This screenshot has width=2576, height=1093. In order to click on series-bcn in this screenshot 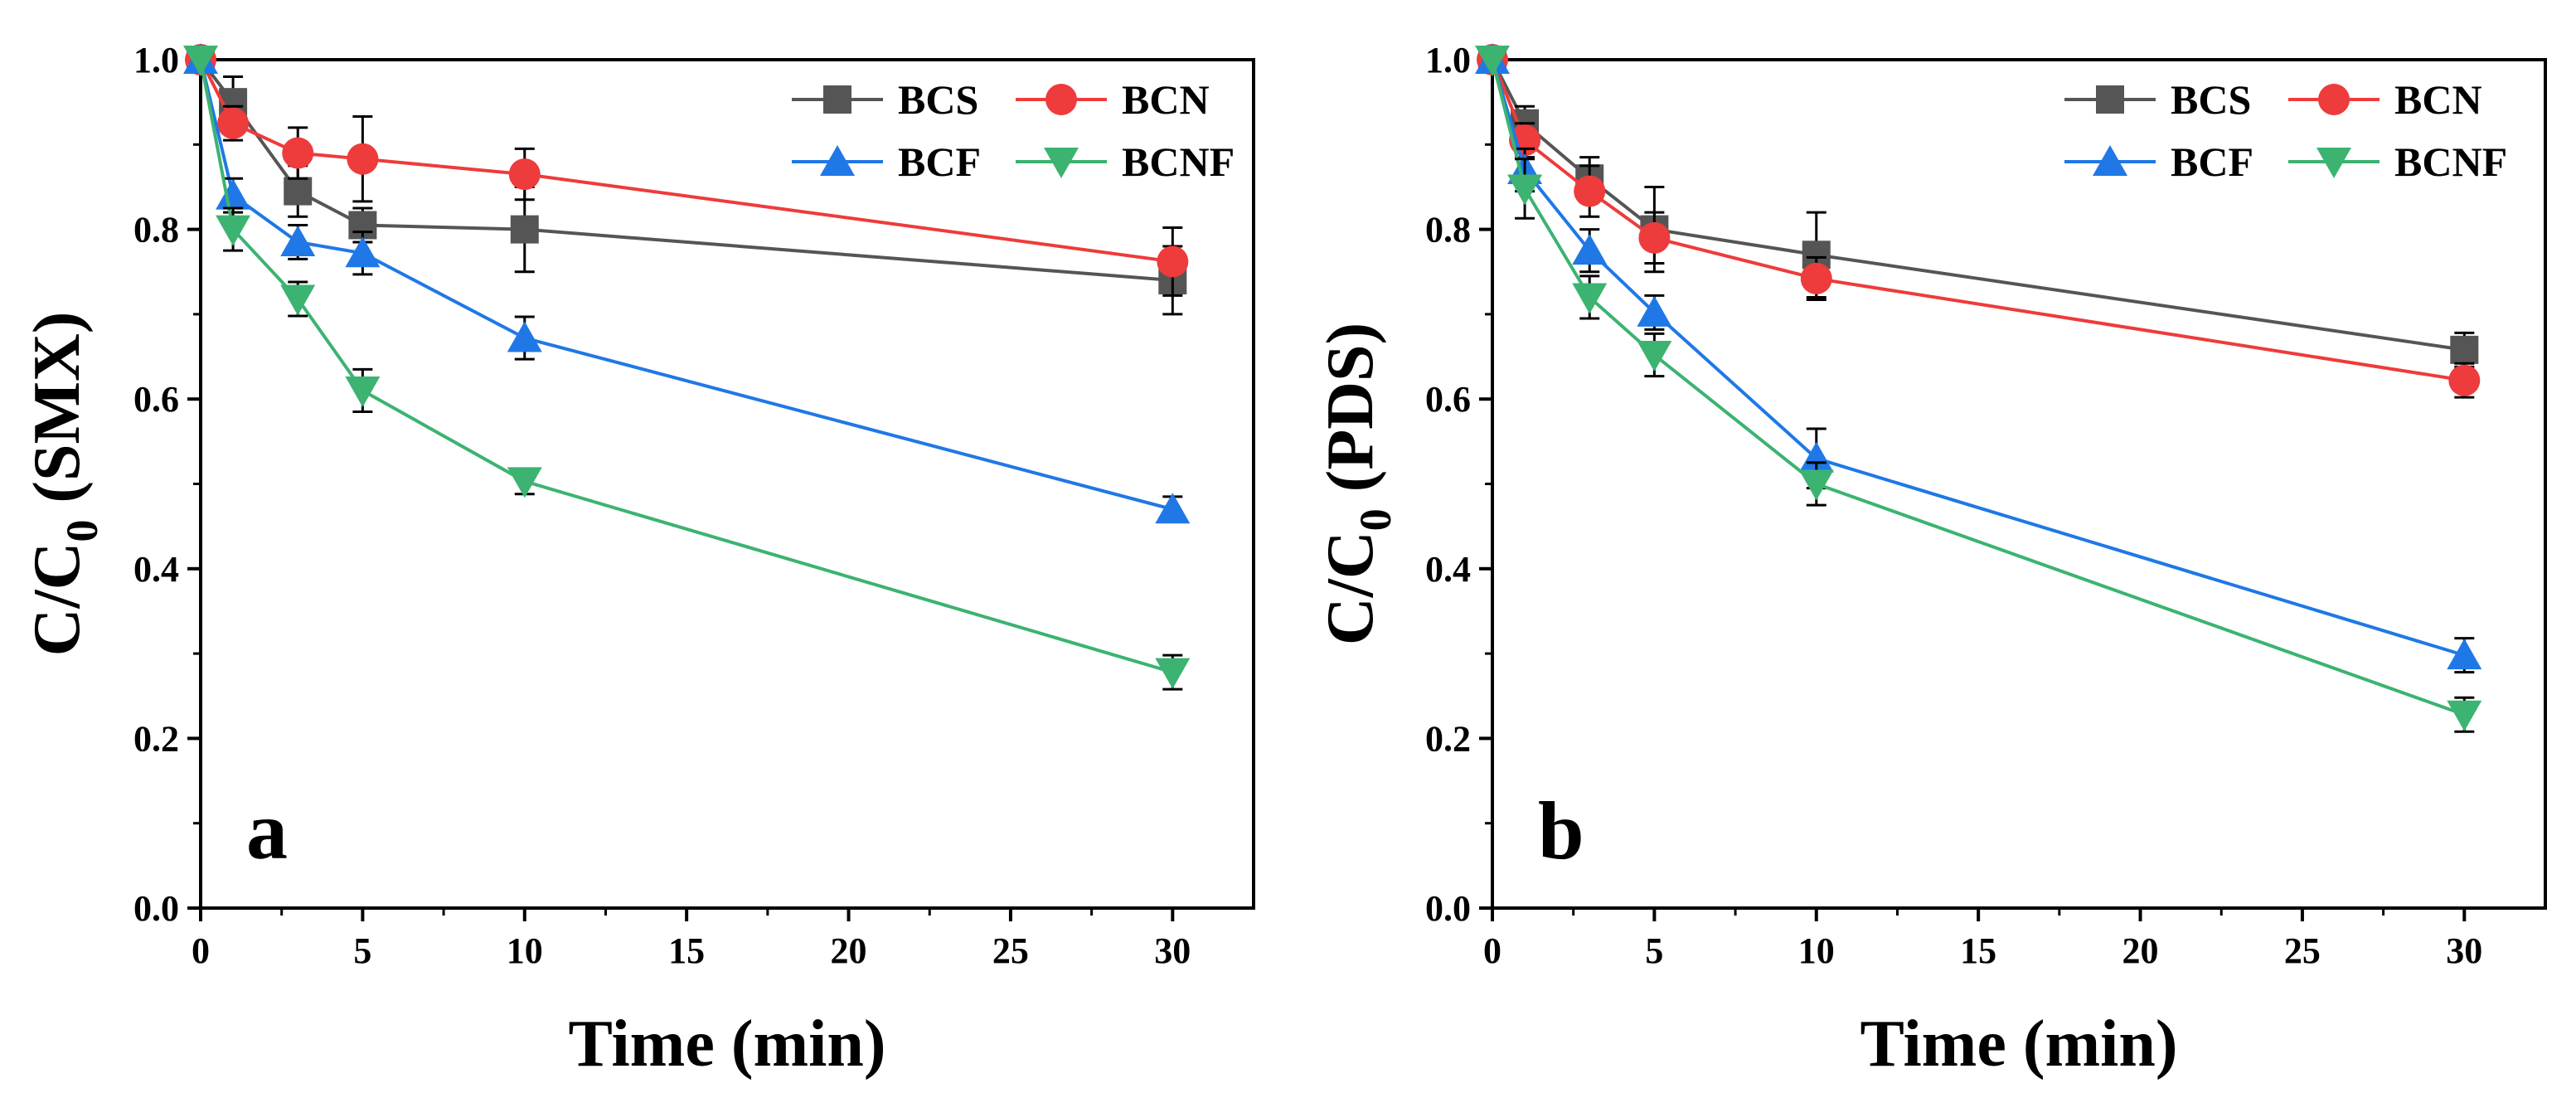, I will do `click(687, 170)`.